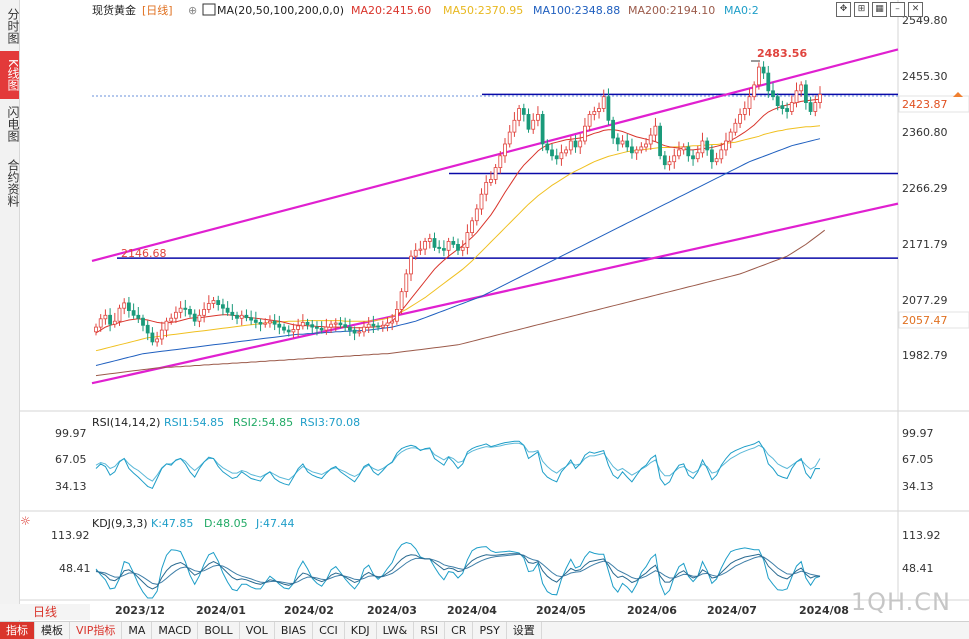 The height and width of the screenshot is (639, 969). I want to click on rsi-axis: 99.97 67.05 34.13 99.97 67.05 34.13, so click(494, 460).